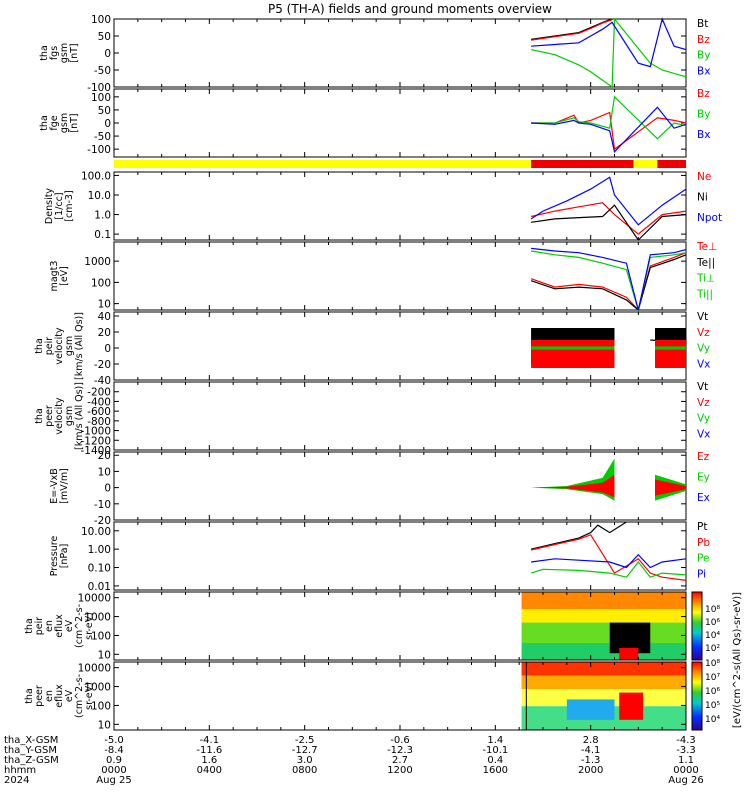 The image size is (750, 800). What do you see at coordinates (59, 205) in the screenshot?
I see `y-axis-label: [1/cc]` at bounding box center [59, 205].